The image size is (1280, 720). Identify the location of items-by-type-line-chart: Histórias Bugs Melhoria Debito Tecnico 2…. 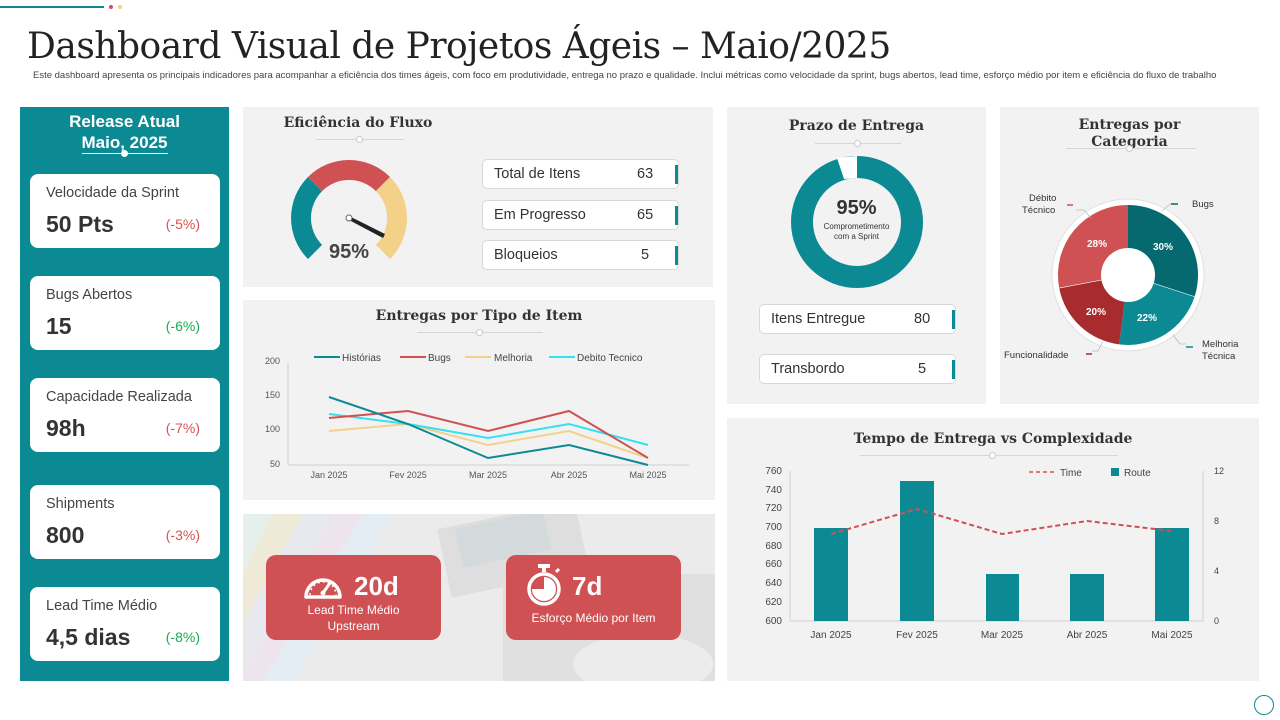
(477, 416).